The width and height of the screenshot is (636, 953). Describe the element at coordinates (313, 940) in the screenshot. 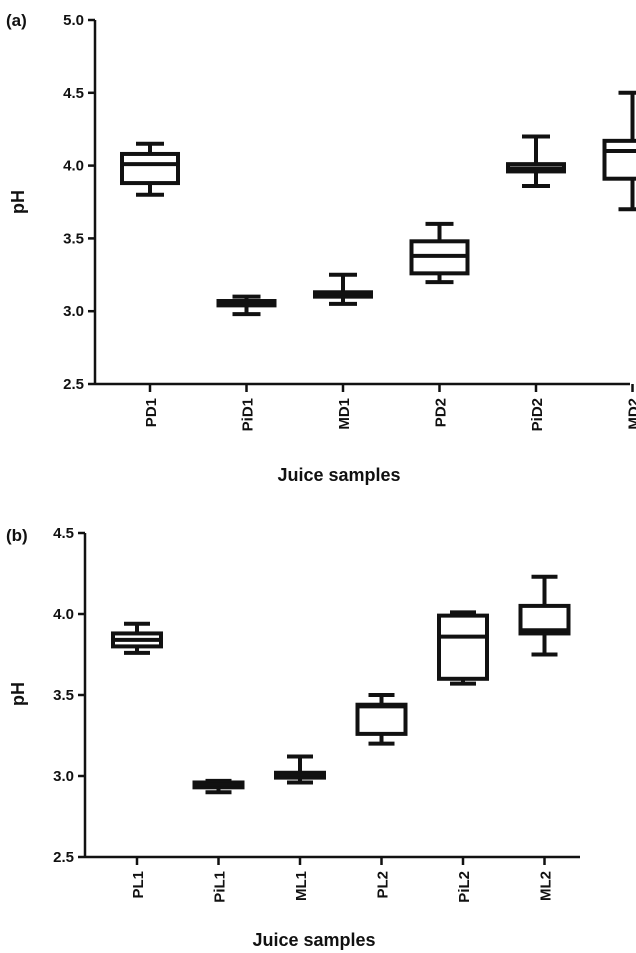

I see `panel-b-xlabel: Juice samples` at that location.